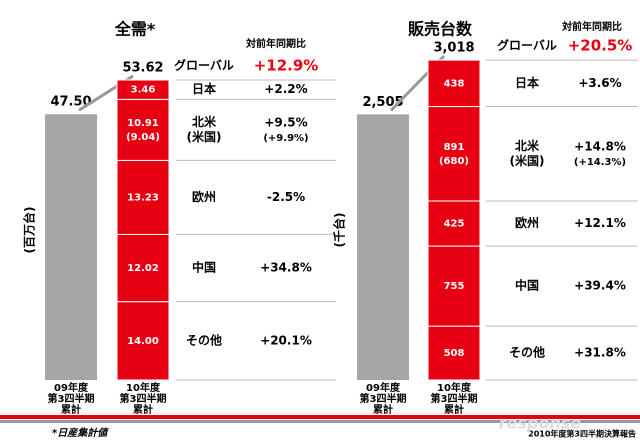  What do you see at coordinates (286, 268) in the screenshot?
I see `change: +34.8%` at bounding box center [286, 268].